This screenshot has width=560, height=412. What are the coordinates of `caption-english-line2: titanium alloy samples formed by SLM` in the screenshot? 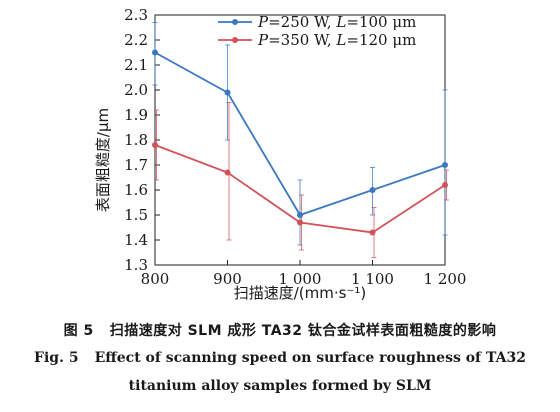 It's located at (280, 386).